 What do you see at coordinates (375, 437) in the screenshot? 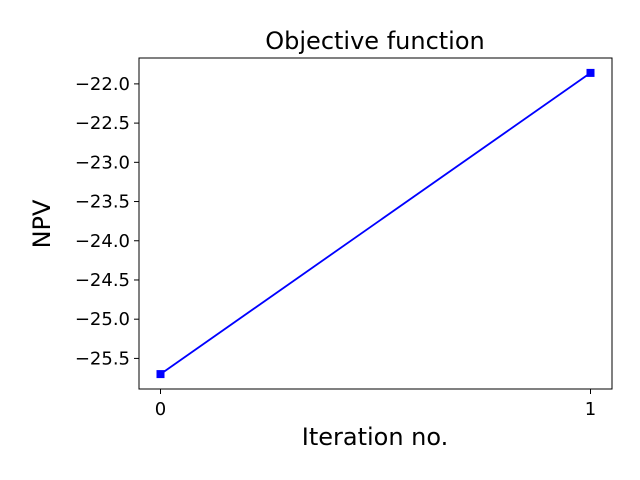
I see `x-axis-label: Iteration no.` at bounding box center [375, 437].